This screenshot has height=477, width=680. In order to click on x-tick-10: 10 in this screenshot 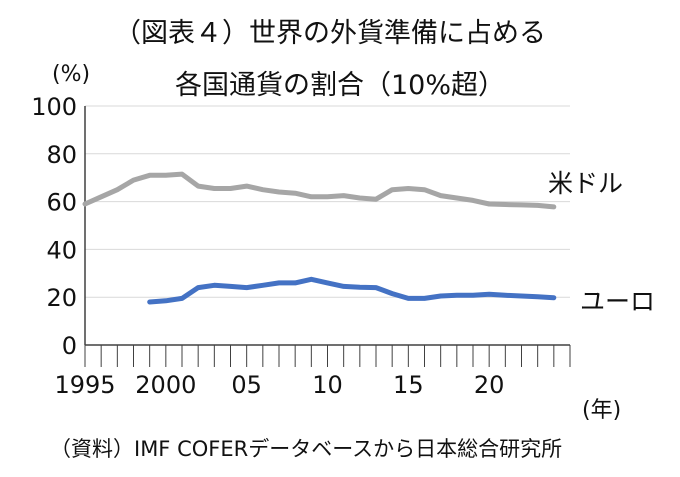, I will do `click(327, 385)`.